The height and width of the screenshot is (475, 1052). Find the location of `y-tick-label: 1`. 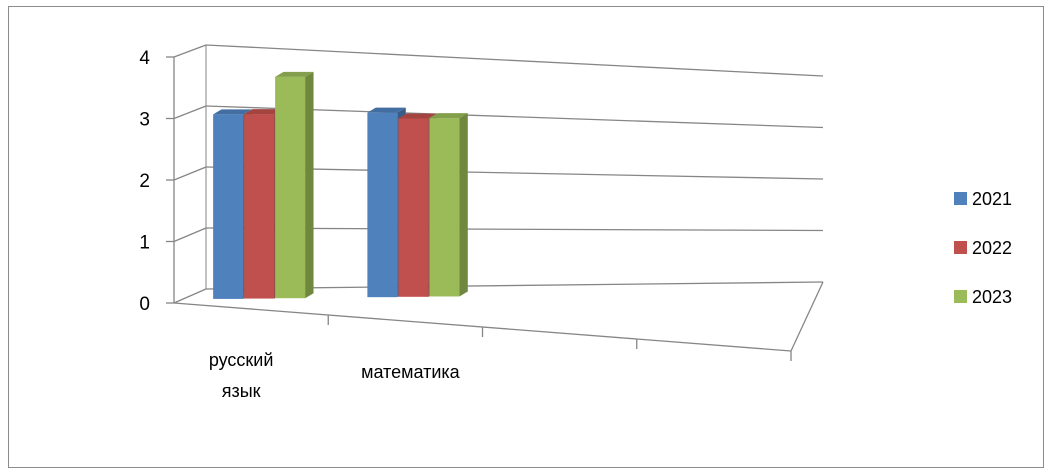

y-tick-label: 1 is located at coordinates (144, 243).